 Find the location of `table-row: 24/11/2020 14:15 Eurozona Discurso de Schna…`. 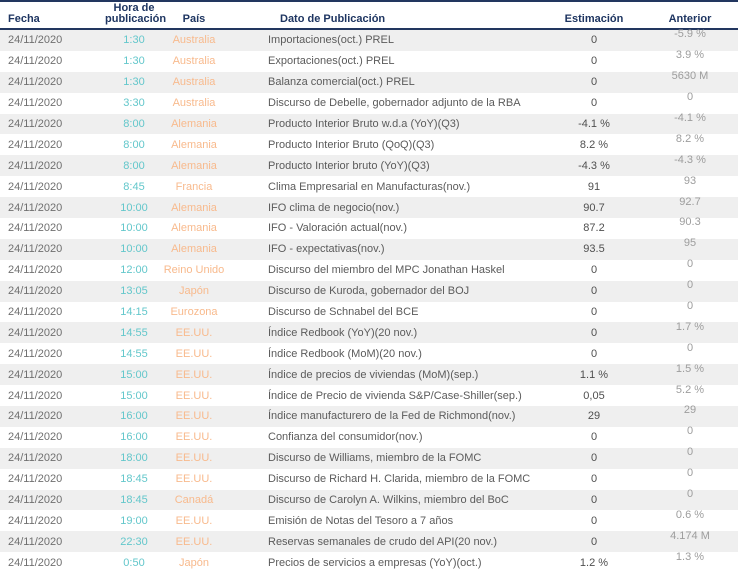

table-row: 24/11/2020 14:15 Eurozona Discurso de Schna… is located at coordinates (369, 311).